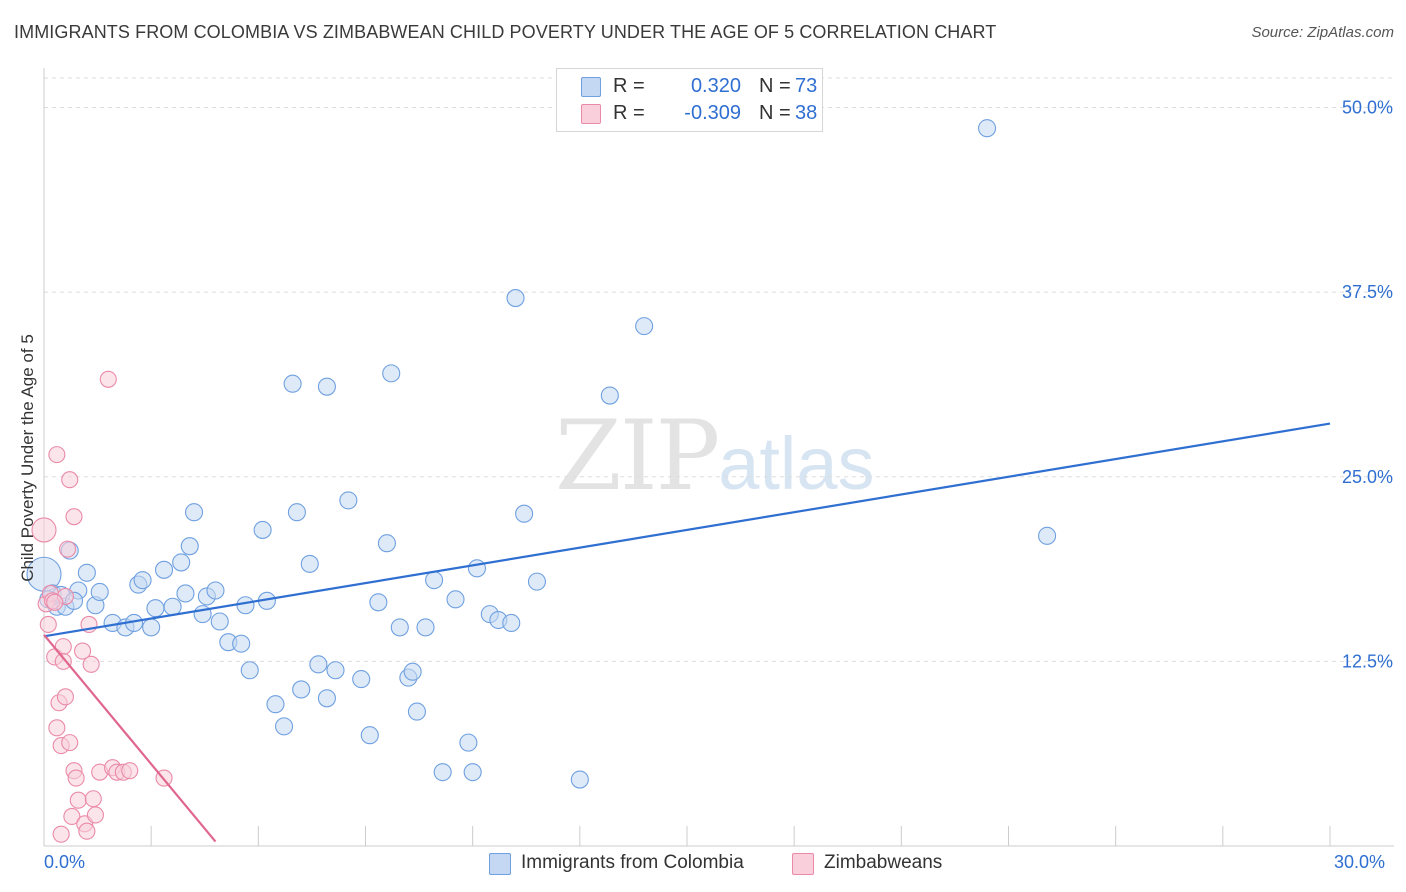 This screenshot has width=1406, height=892. Describe the element at coordinates (689, 100) in the screenshot. I see `stats-legend: R = 0.320 N = 73 R = -0.309 N = 38` at that location.